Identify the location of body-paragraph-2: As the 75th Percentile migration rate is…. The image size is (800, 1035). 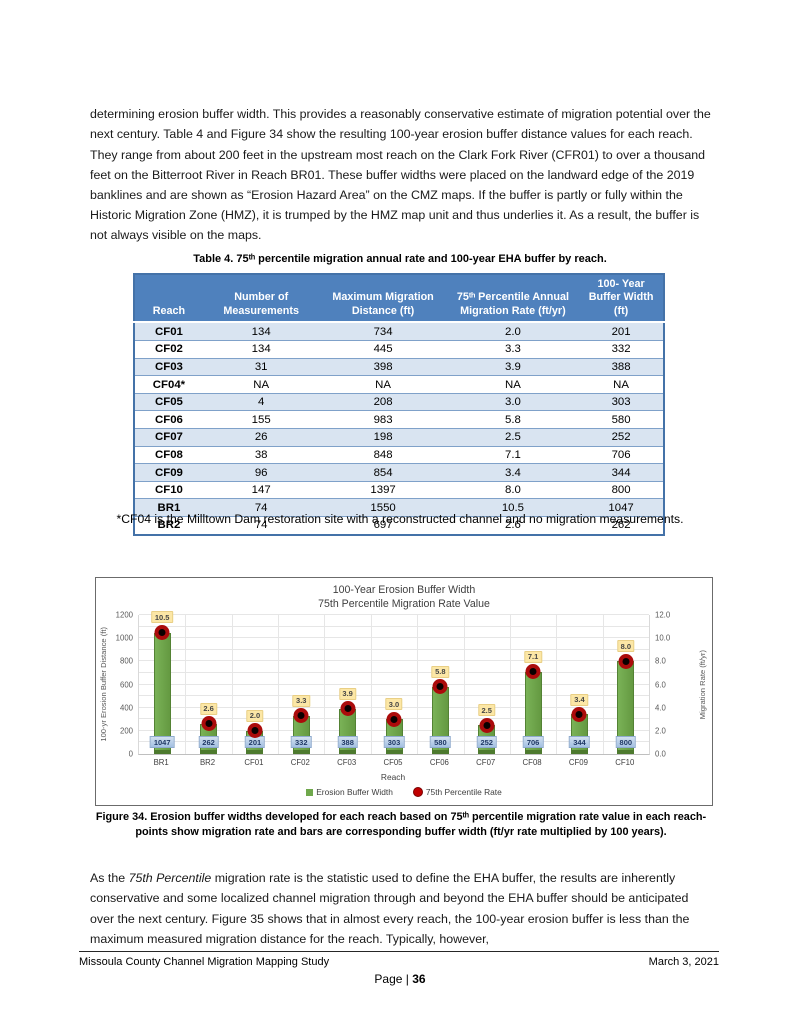
(401, 908).